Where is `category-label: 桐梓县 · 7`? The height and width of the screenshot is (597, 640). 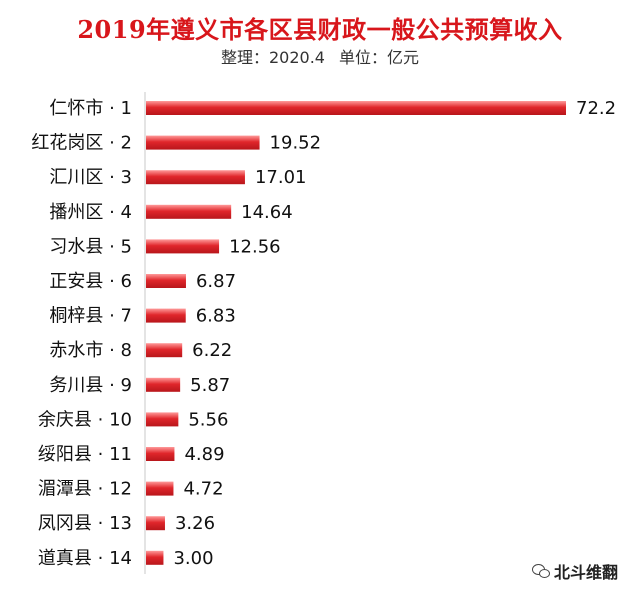
category-label: 桐梓县 · 7 is located at coordinates (90, 316).